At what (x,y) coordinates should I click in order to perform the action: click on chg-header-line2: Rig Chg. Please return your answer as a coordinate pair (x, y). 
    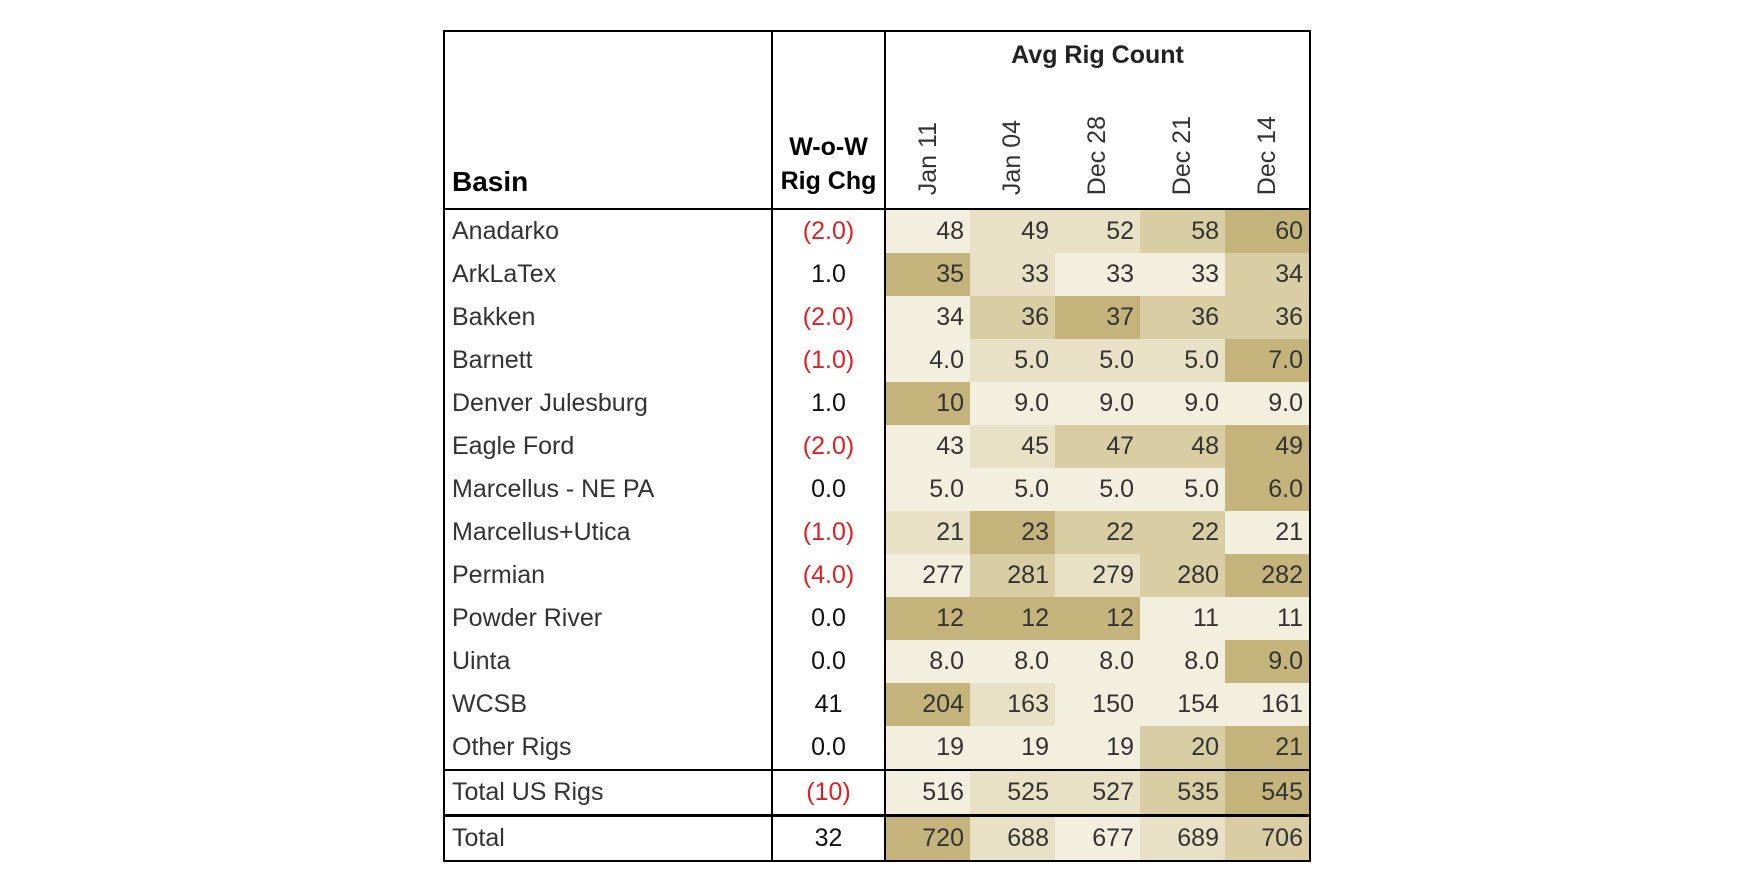
    Looking at the image, I should click on (828, 181).